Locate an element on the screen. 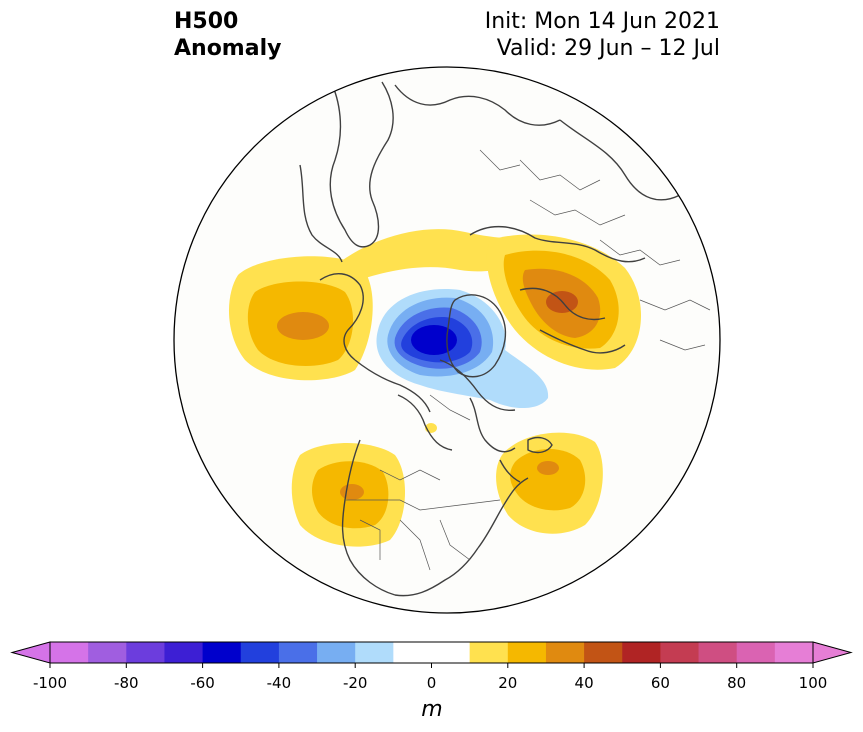 Image resolution: width=863 pixels, height=732 pixels. anomaly-western-north-america is located at coordinates (348, 494).